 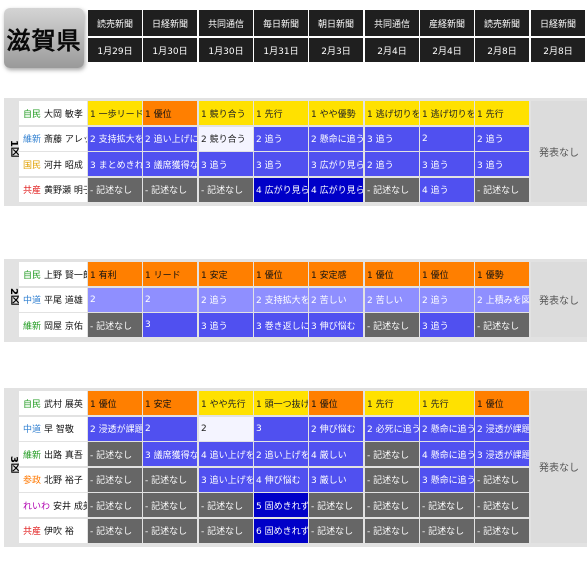 I want to click on rating-cell: 1 有利, so click(x=115, y=274).